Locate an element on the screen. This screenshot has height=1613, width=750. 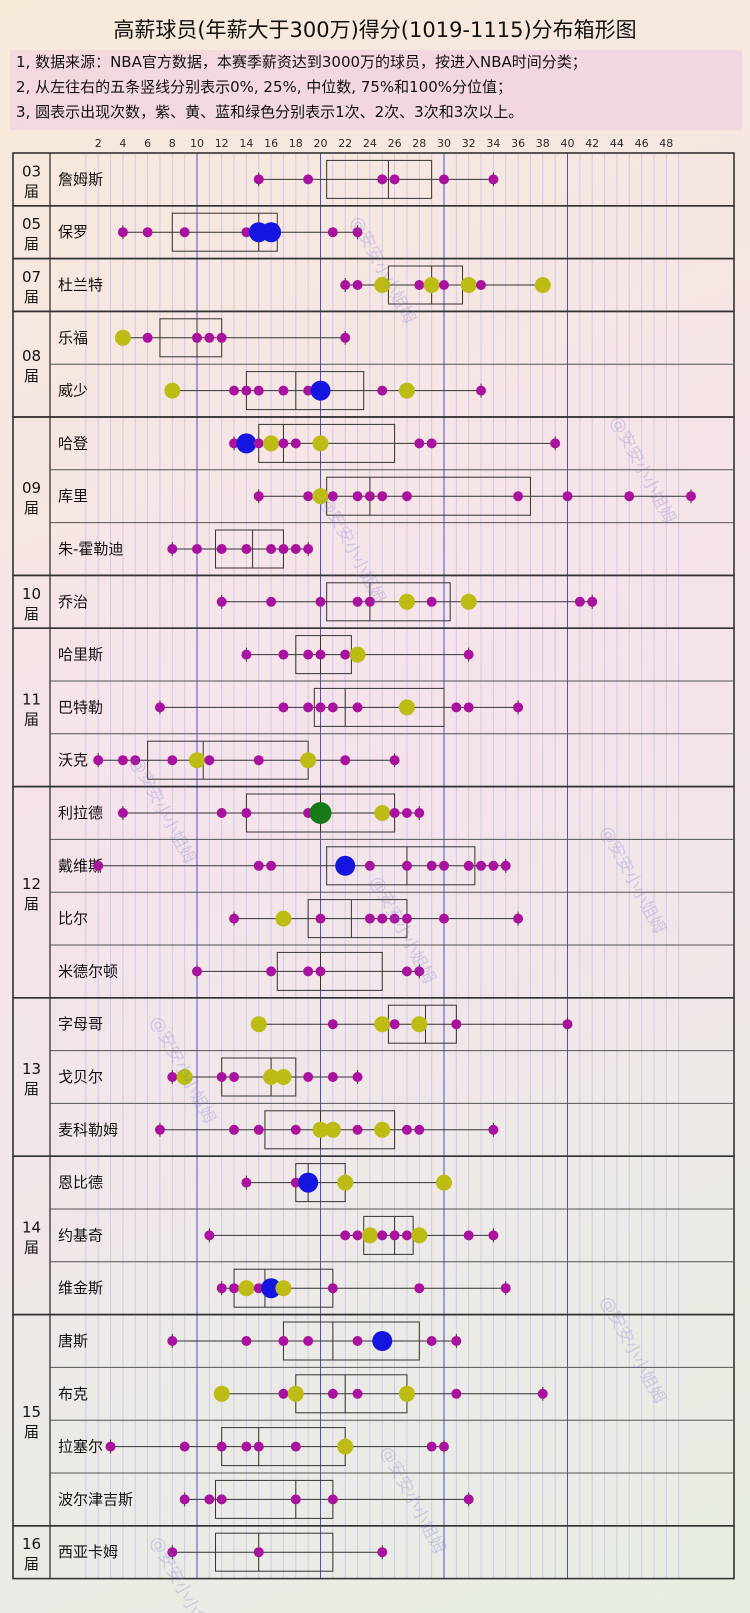
x-tick-label: 42 is located at coordinates (592, 143).